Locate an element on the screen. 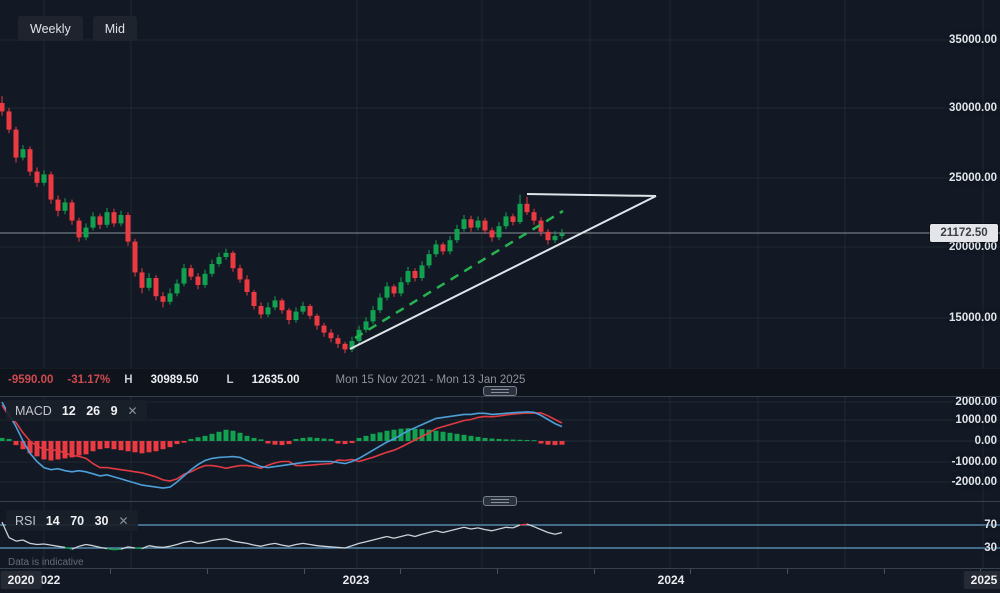  time-axis: 2022 2023 2024 2020 2025 is located at coordinates (500, 580).